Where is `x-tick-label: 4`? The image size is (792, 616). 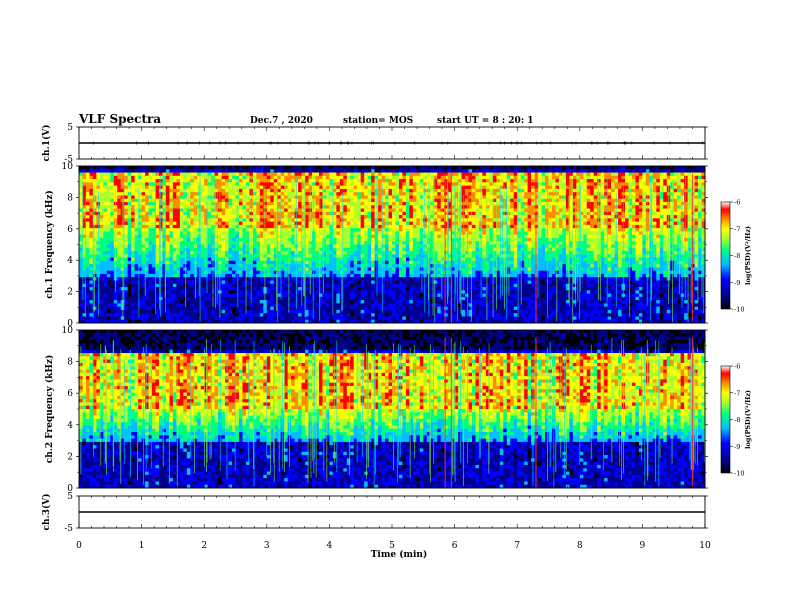 x-tick-label: 4 is located at coordinates (330, 546).